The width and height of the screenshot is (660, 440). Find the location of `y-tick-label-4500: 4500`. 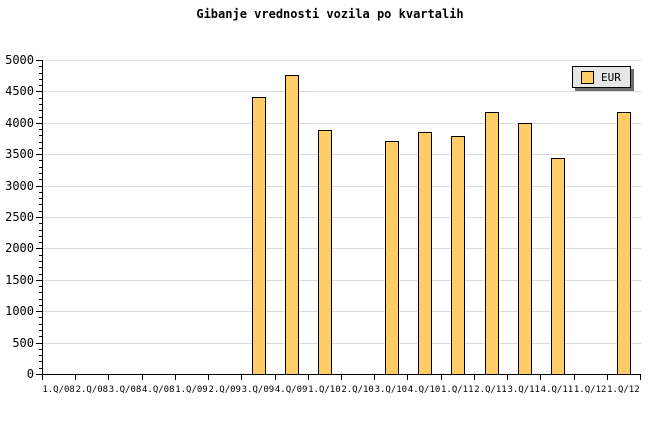

y-tick-label-4500: 4500 is located at coordinates (19, 91).